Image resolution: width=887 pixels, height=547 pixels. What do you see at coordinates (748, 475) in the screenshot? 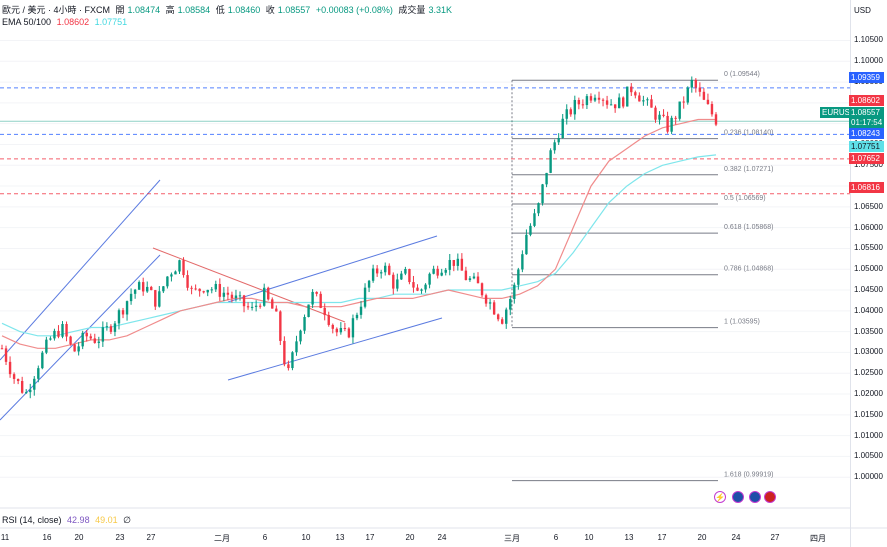
I see `fib-level-label: 1.618 (0.99919)` at bounding box center [748, 475].